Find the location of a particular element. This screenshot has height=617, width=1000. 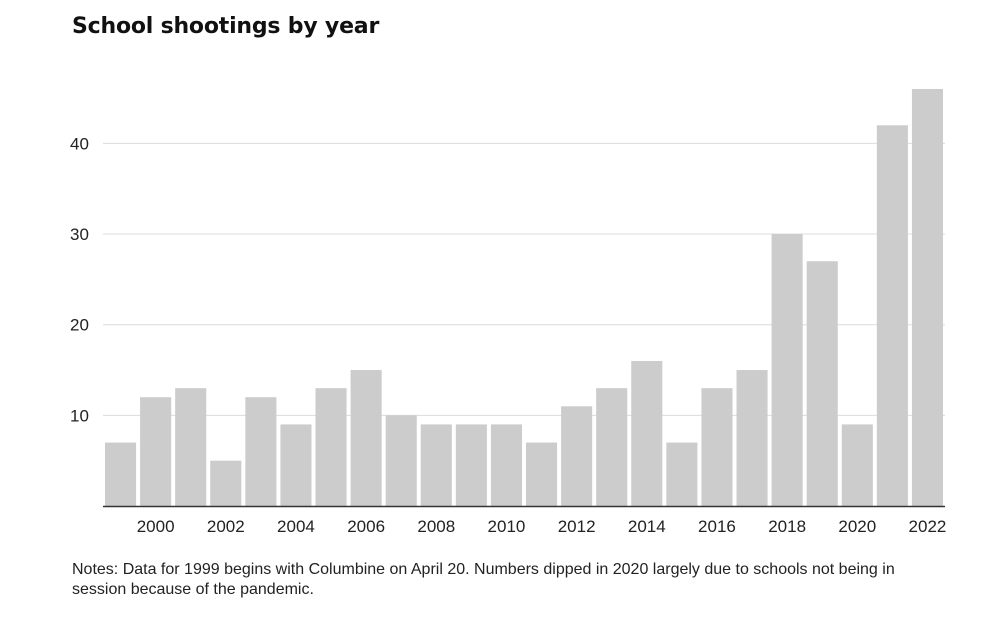

x-tick-label: 2016 is located at coordinates (717, 526).